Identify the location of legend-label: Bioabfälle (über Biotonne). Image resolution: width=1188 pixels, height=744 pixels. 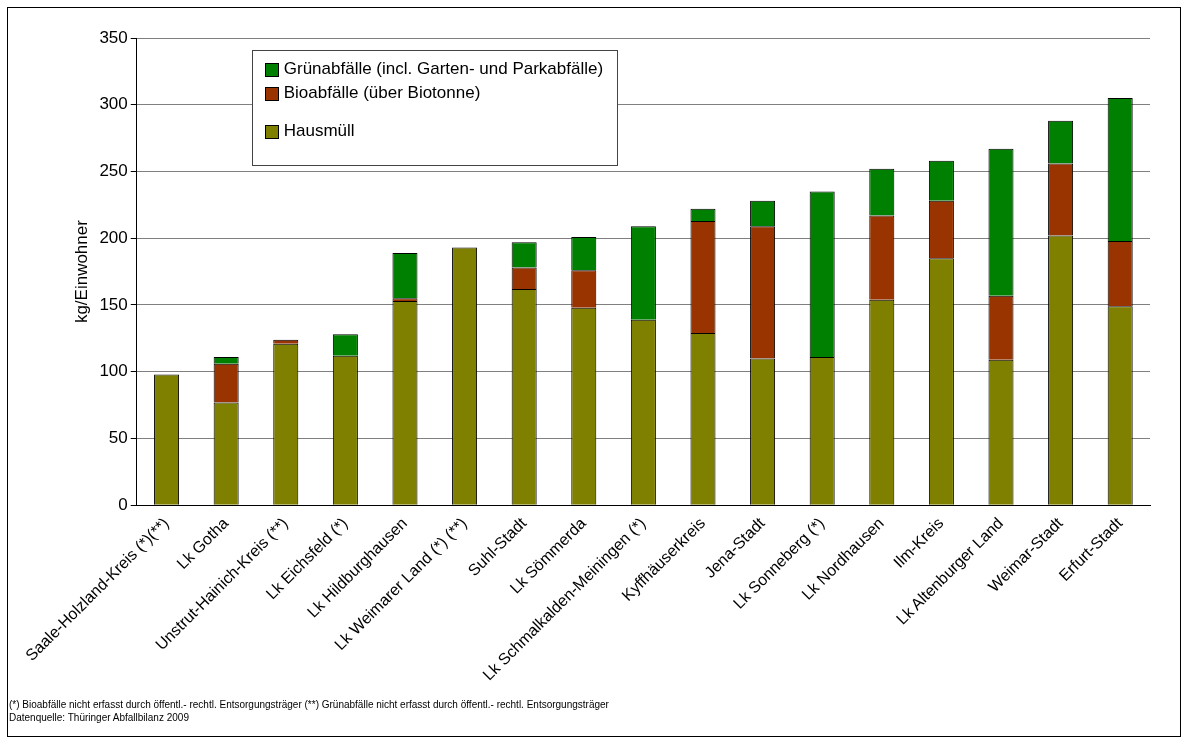
(382, 93).